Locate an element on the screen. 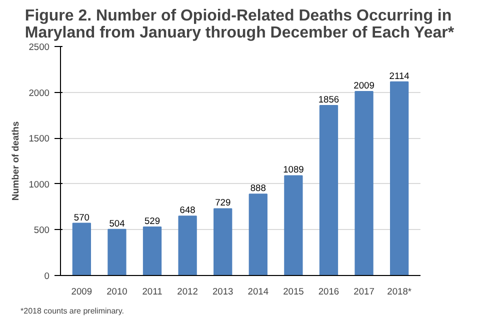  x-tick-label: 2014 is located at coordinates (258, 291).